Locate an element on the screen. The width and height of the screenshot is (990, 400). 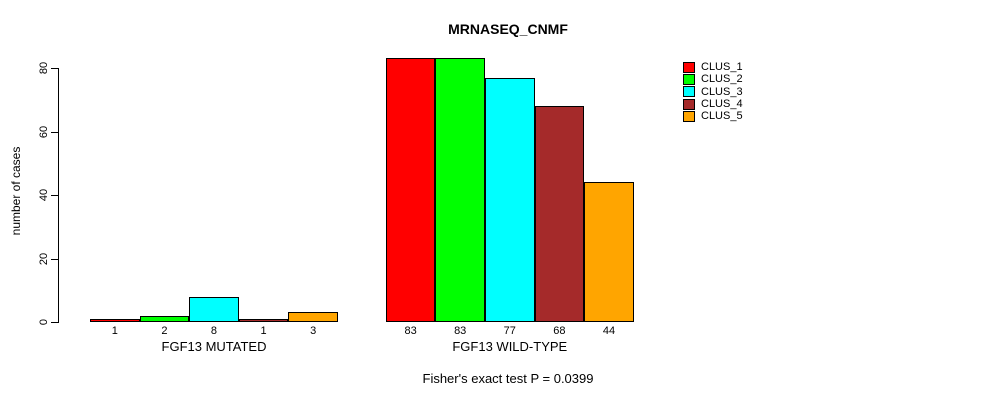
bar-value-label: 68 is located at coordinates (559, 331).